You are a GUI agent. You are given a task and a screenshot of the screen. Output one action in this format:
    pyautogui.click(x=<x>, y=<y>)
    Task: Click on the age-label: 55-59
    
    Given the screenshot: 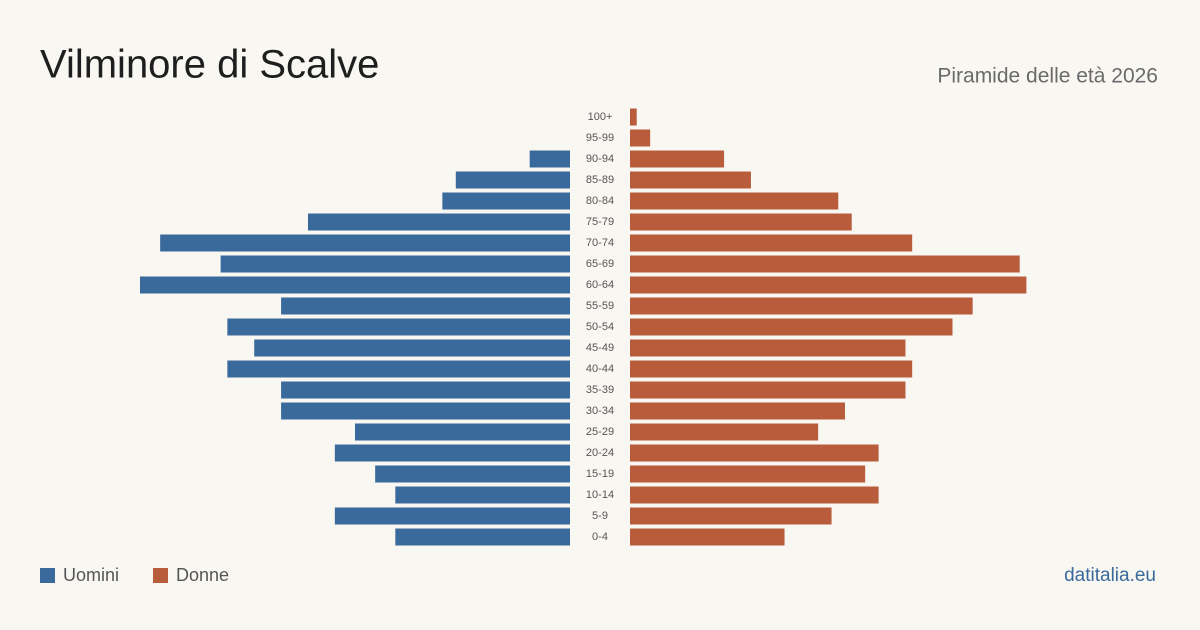 What is the action you would take?
    pyautogui.click(x=600, y=306)
    